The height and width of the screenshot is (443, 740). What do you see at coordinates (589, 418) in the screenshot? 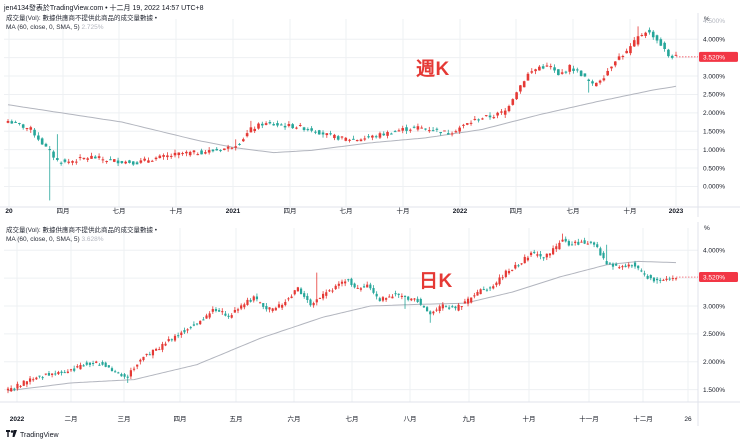
I see `x-tick-label: 十一月` at bounding box center [589, 418].